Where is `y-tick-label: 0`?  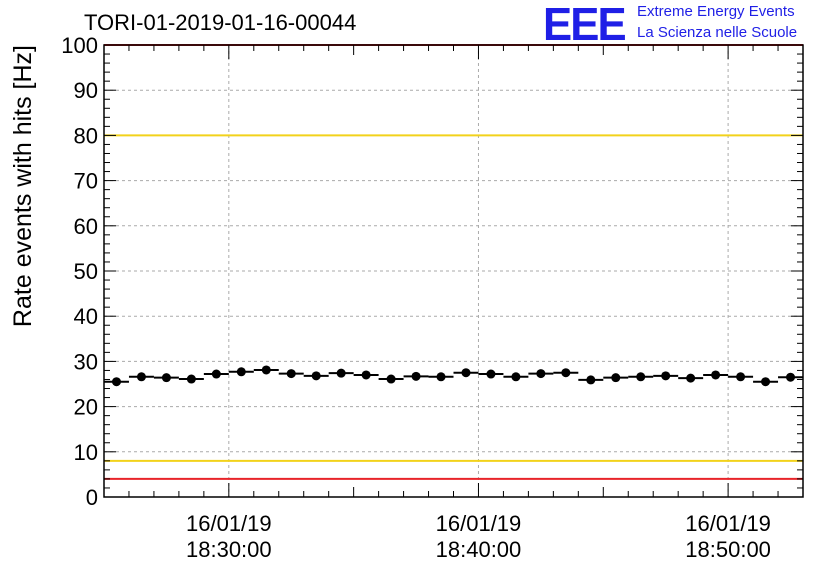 y-tick-label: 0 is located at coordinates (92, 497).